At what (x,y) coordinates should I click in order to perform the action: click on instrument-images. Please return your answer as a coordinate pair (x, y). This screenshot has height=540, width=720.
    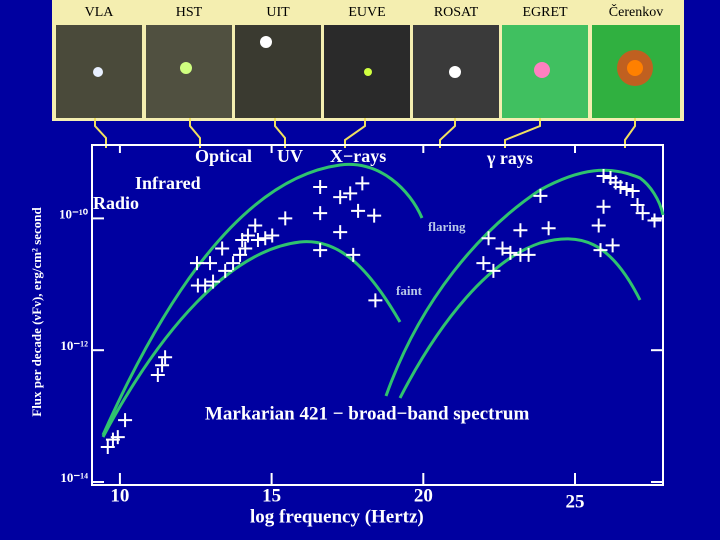
    Looking at the image, I should click on (368, 71).